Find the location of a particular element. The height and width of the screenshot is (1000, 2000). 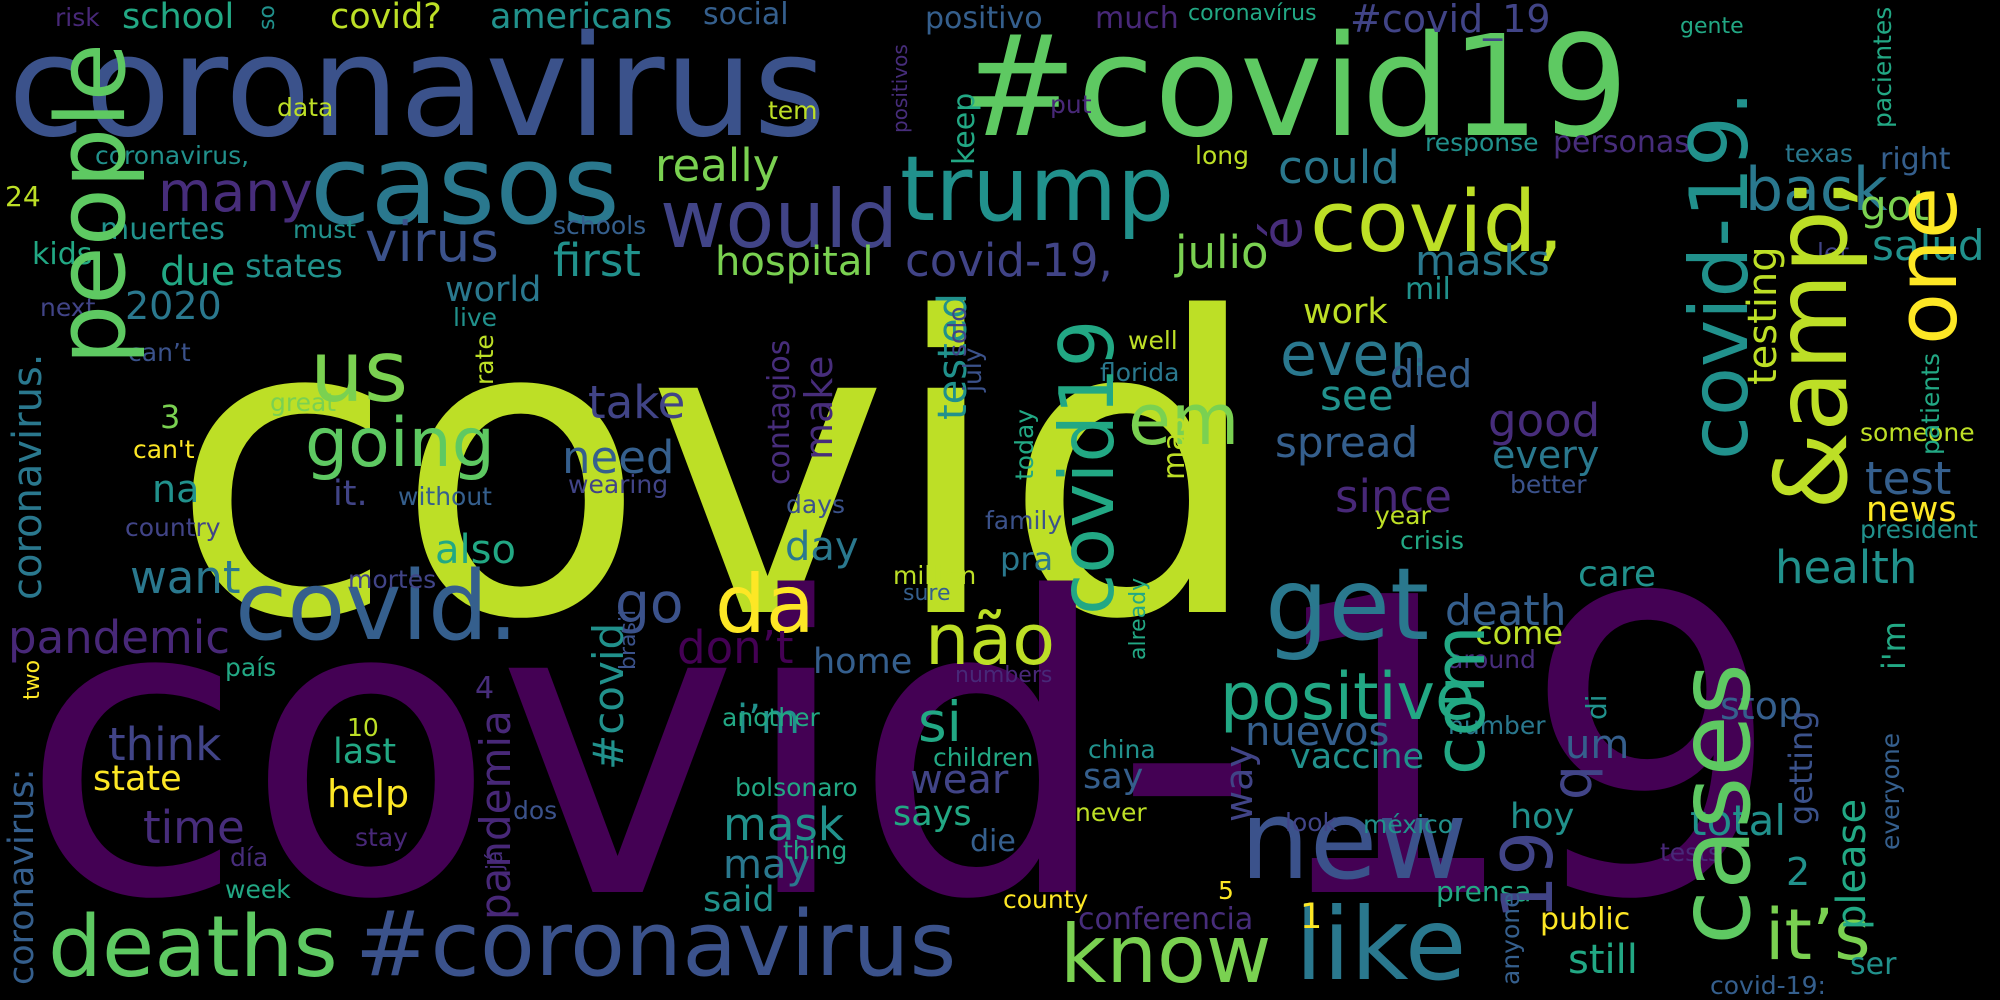

cloud-word: nuevos is located at coordinates (1317, 732).